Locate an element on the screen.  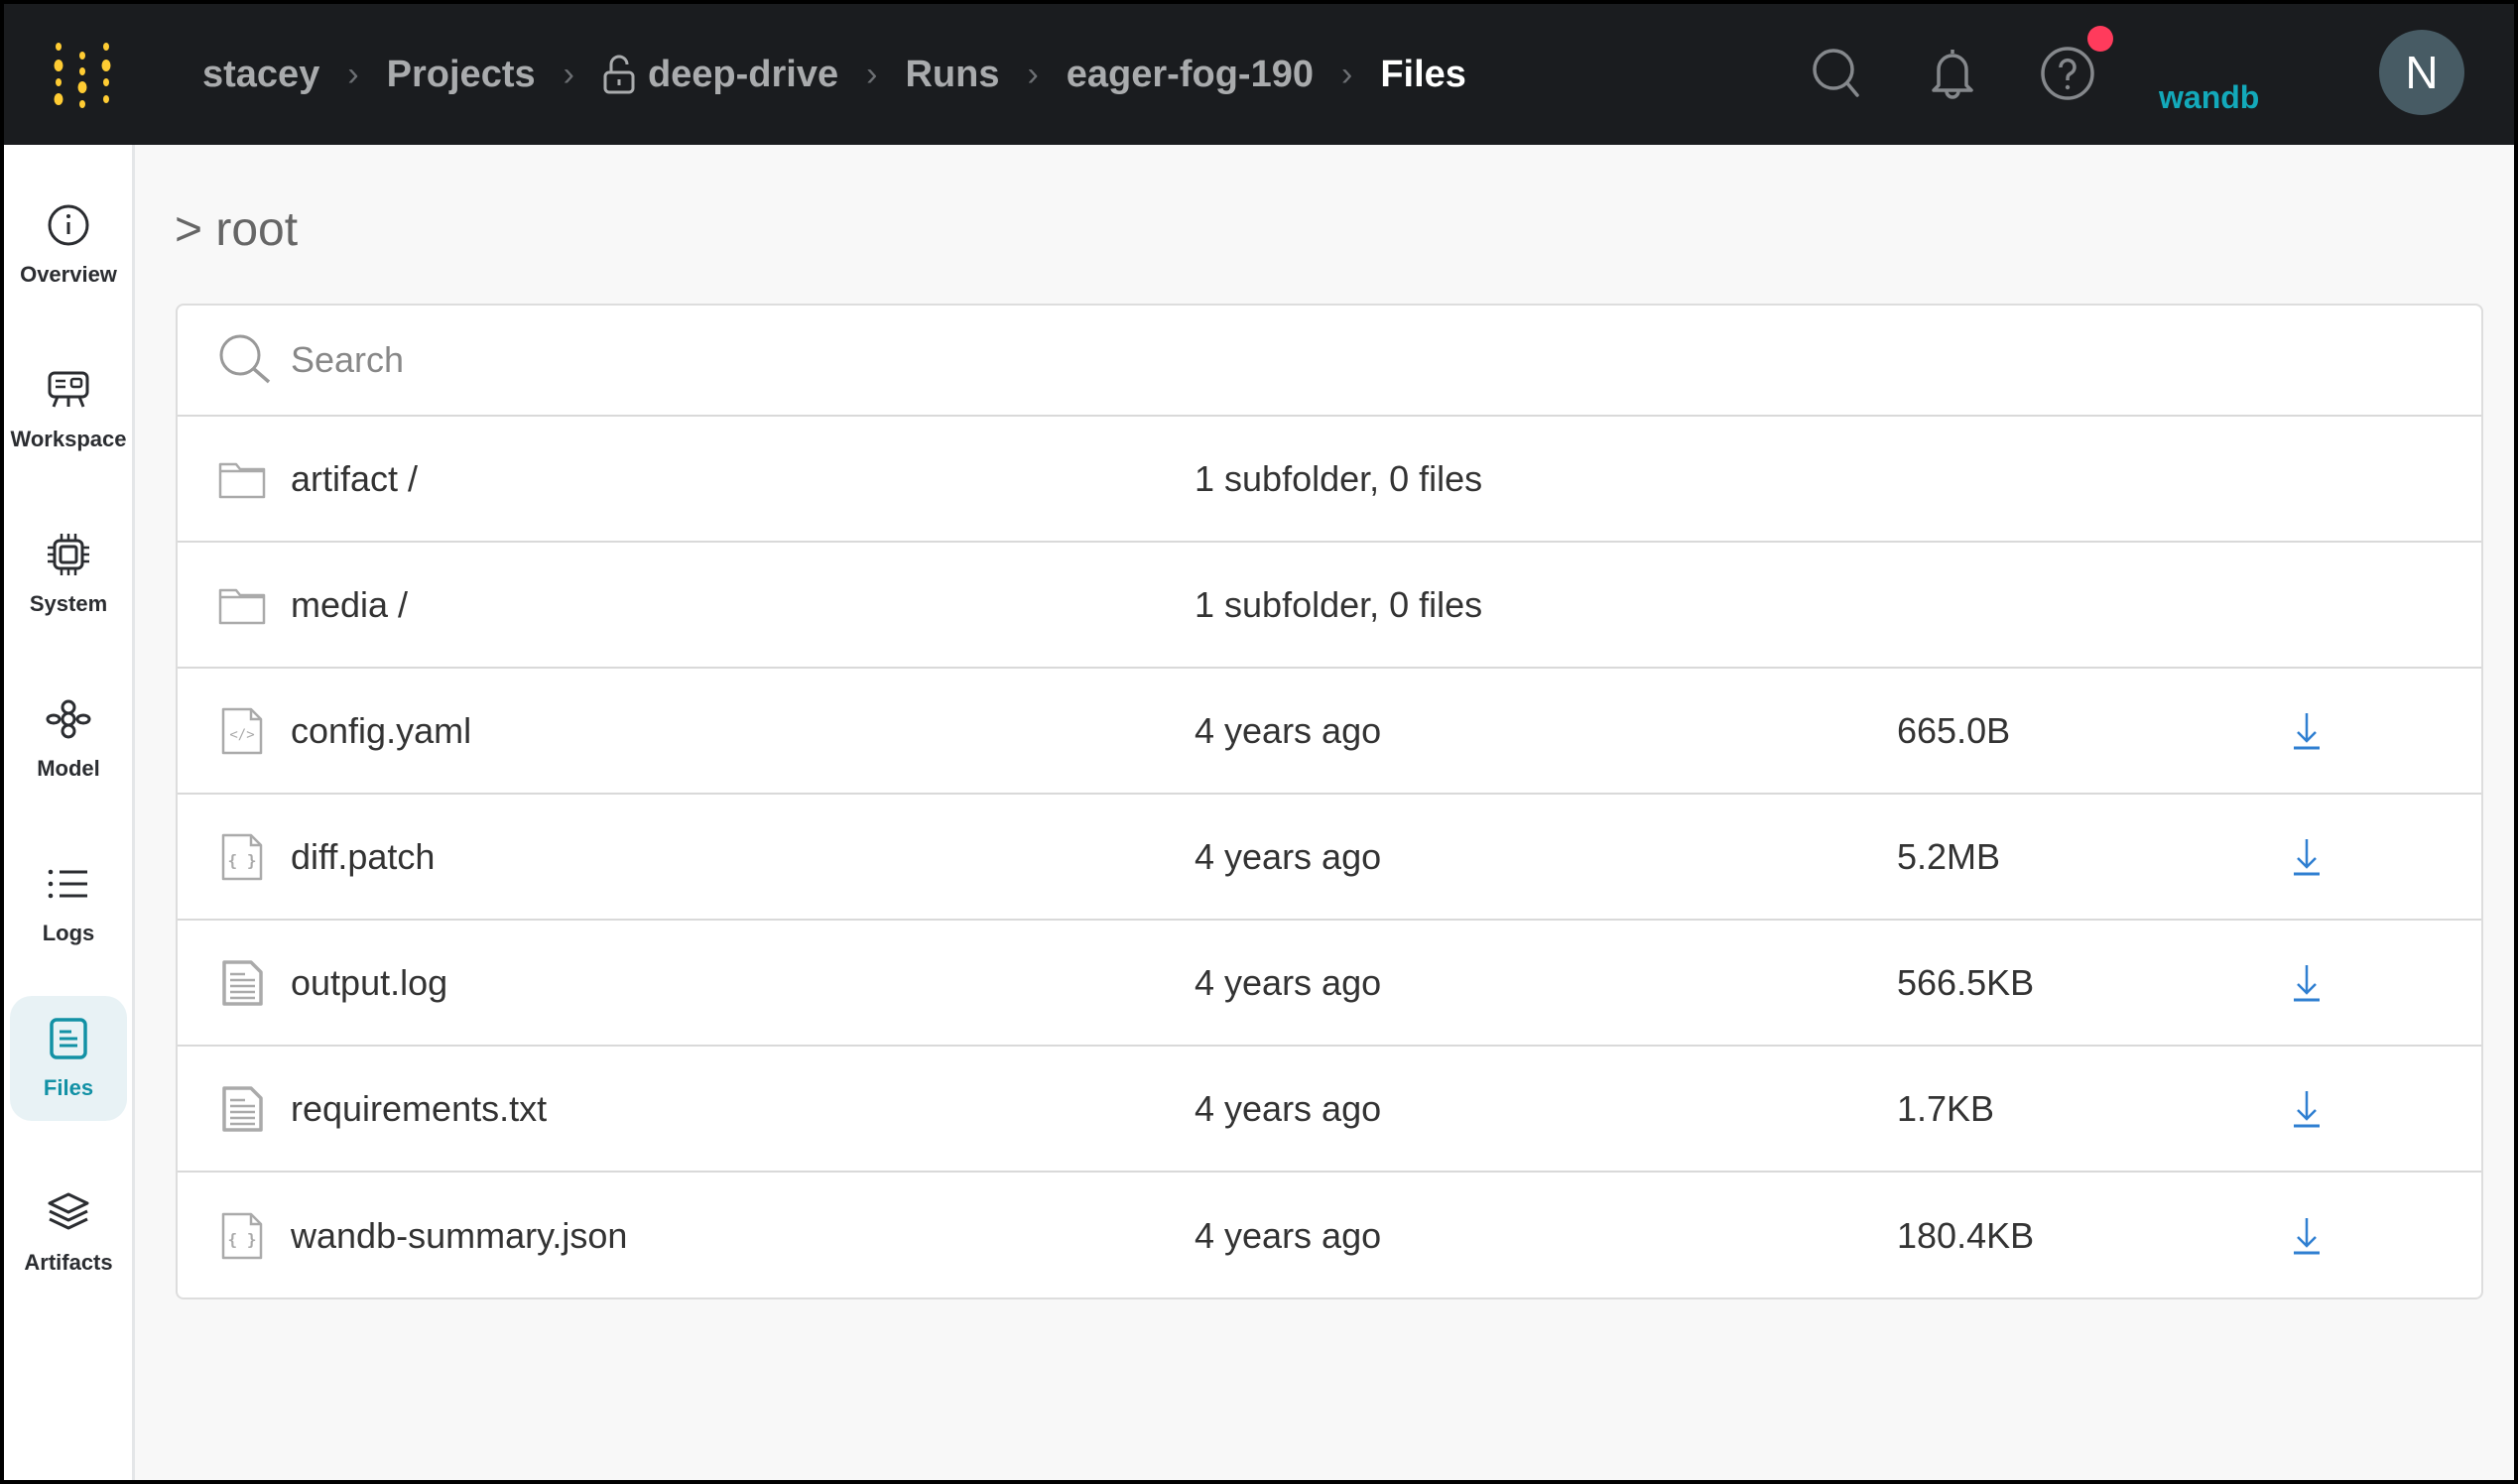
breadcrumb-project: deep-drive is located at coordinates (743, 74).